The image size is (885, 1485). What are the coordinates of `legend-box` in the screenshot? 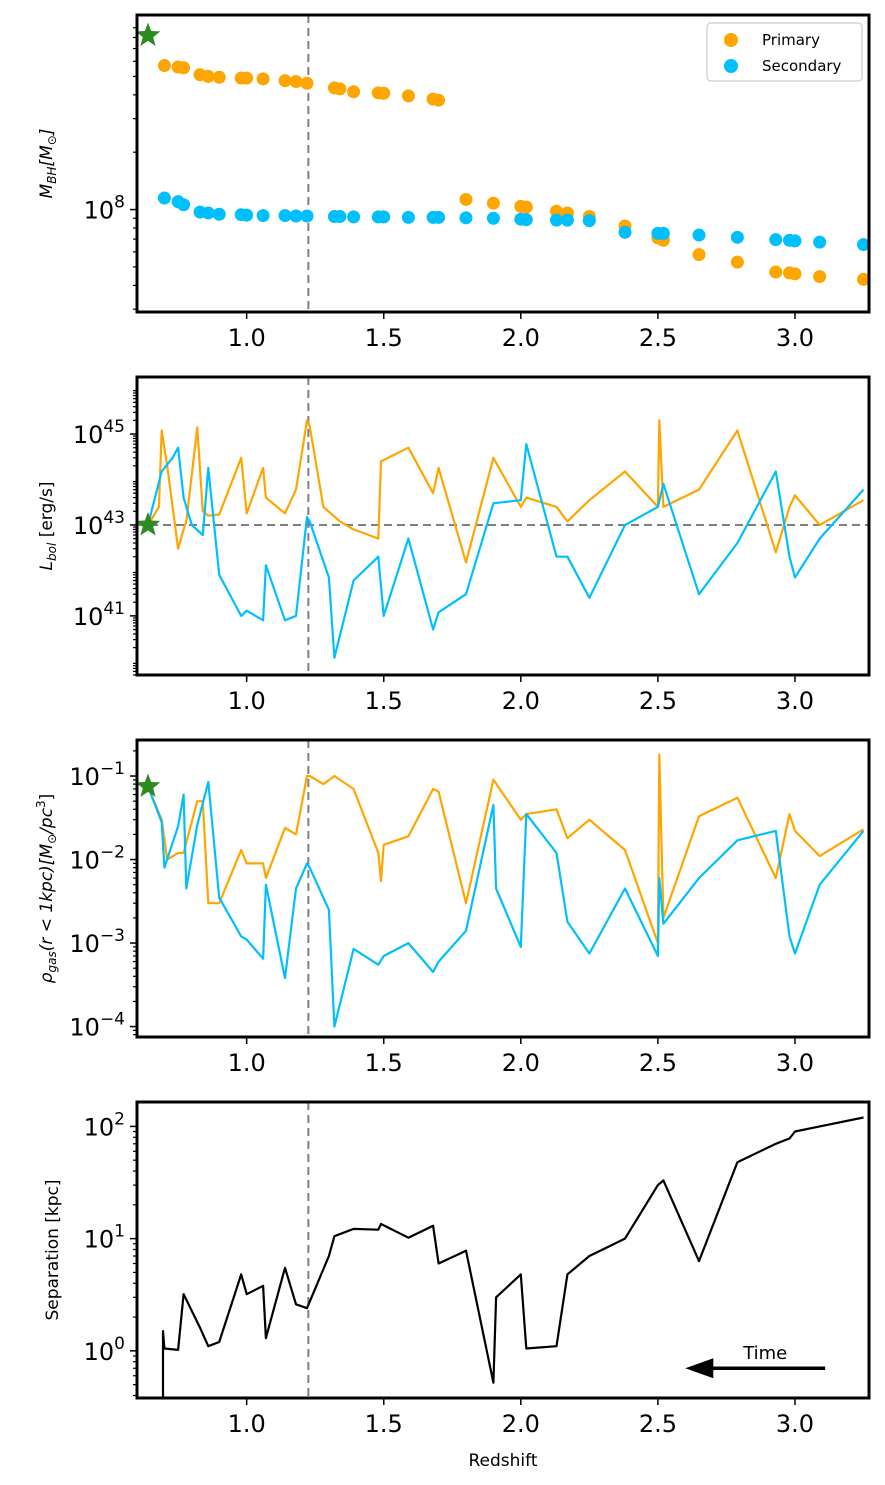 It's located at (784, 52).